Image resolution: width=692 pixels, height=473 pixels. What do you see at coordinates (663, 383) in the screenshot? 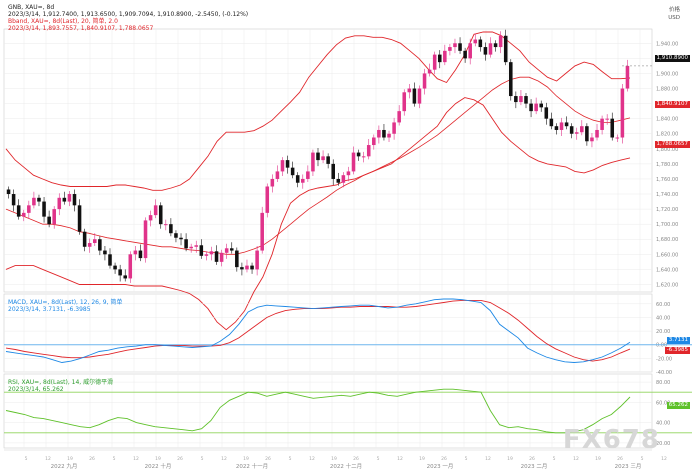
I see `rsi-tick-label: 80.00` at bounding box center [663, 383].